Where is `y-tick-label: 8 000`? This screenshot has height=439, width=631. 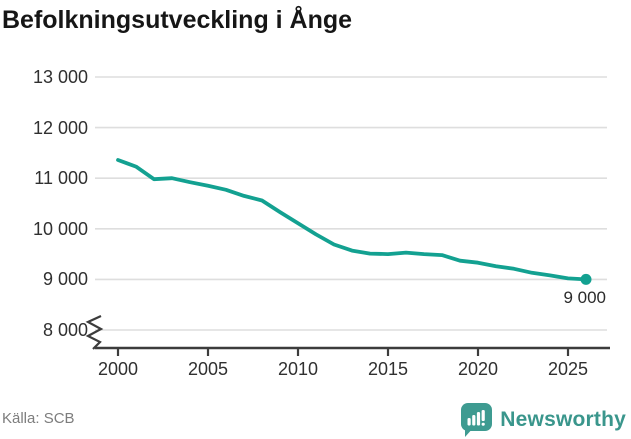
y-tick-label: 8 000 is located at coordinates (65, 330).